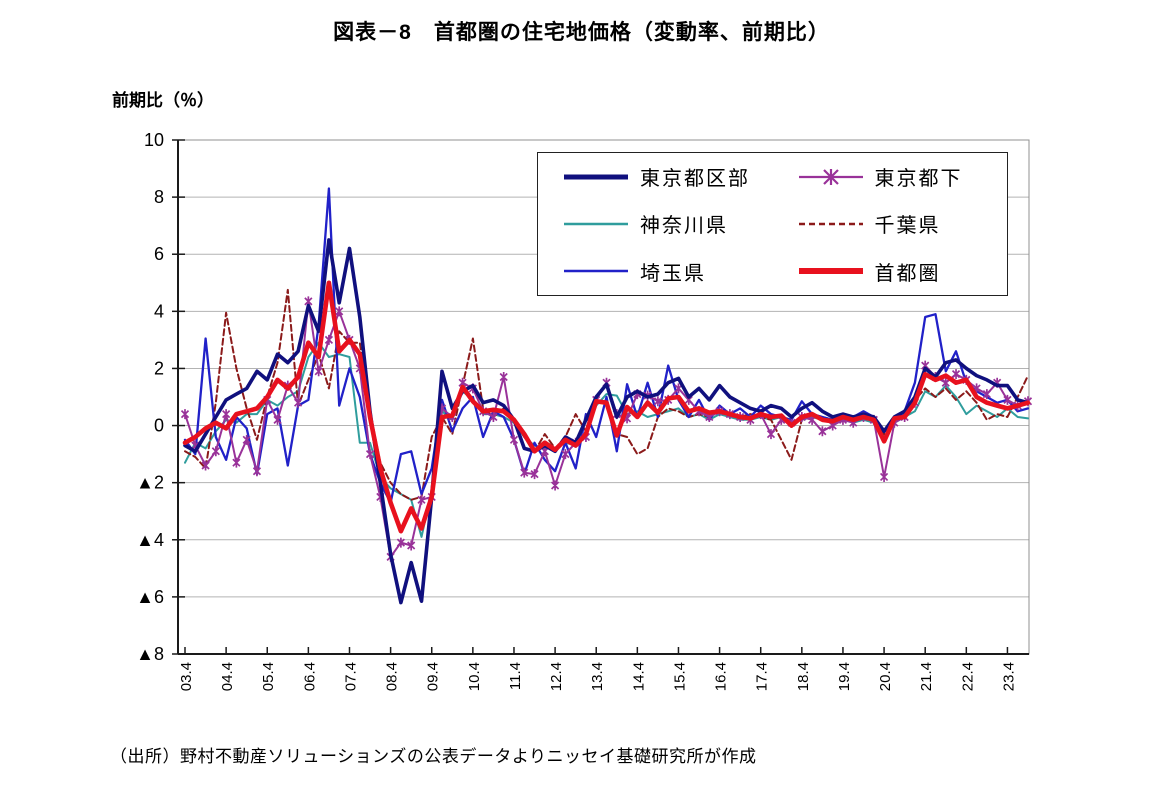 The width and height of the screenshot is (1163, 802). What do you see at coordinates (159, 426) in the screenshot?
I see `y-tick-label: 0` at bounding box center [159, 426].